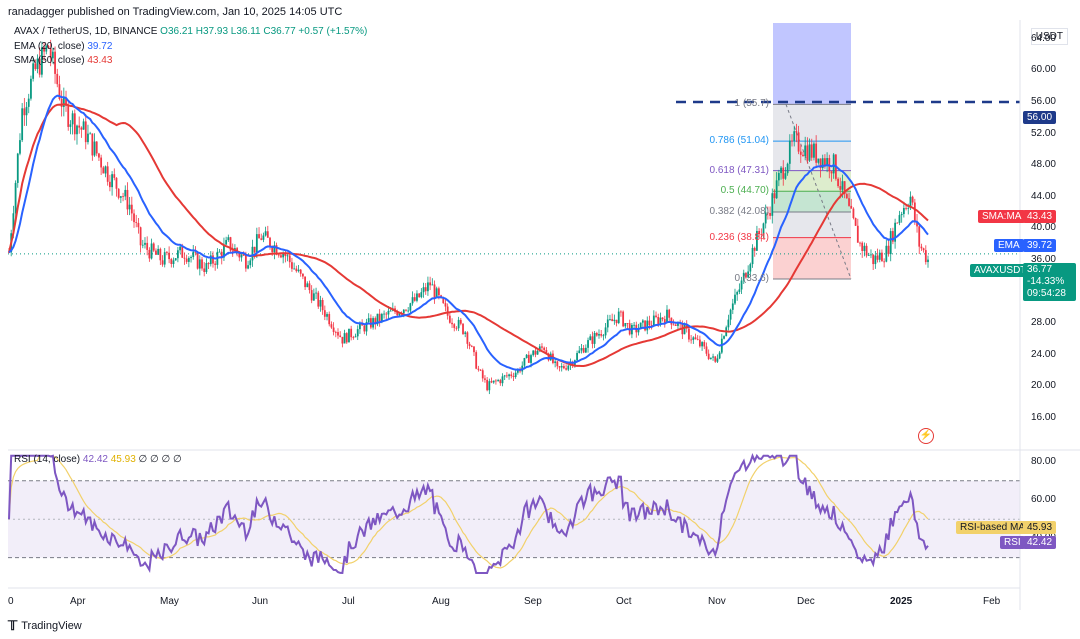 Image resolution: width=1080 pixels, height=639 pixels. Describe the element at coordinates (1043, 417) in the screenshot. I see `price-tick-label: 16.00` at that location.